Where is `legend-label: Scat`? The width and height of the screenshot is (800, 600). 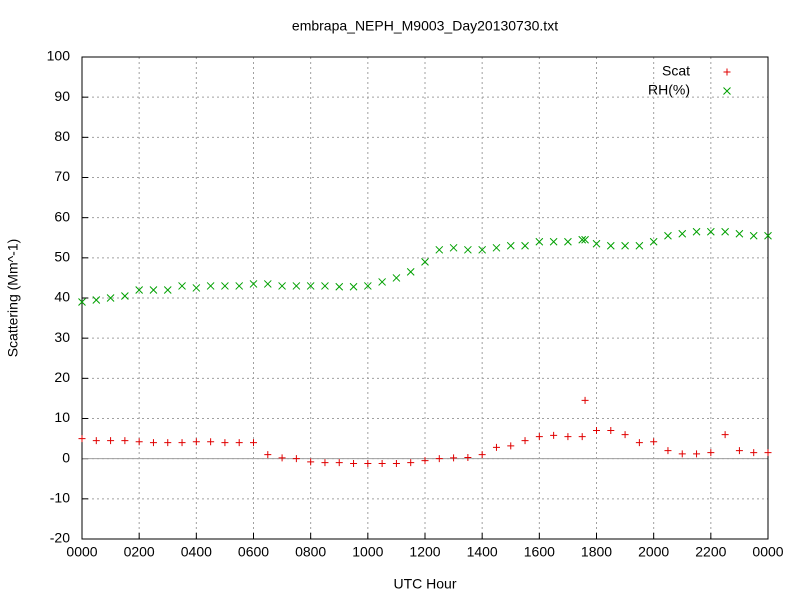
legend-label: Scat is located at coordinates (676, 71).